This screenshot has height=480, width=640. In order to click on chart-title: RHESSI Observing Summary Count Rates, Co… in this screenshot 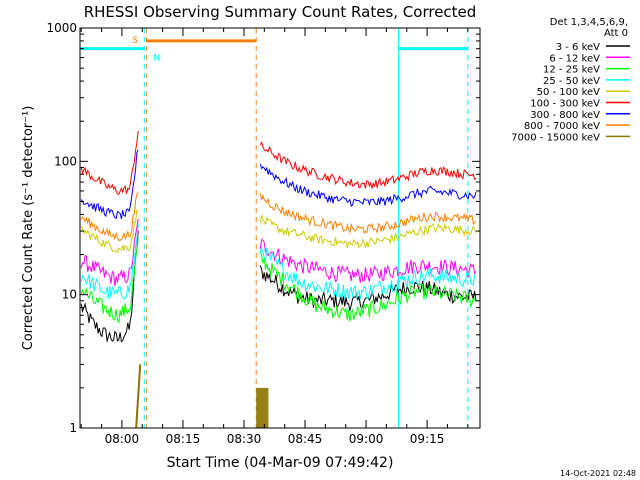, I will do `click(280, 12)`.